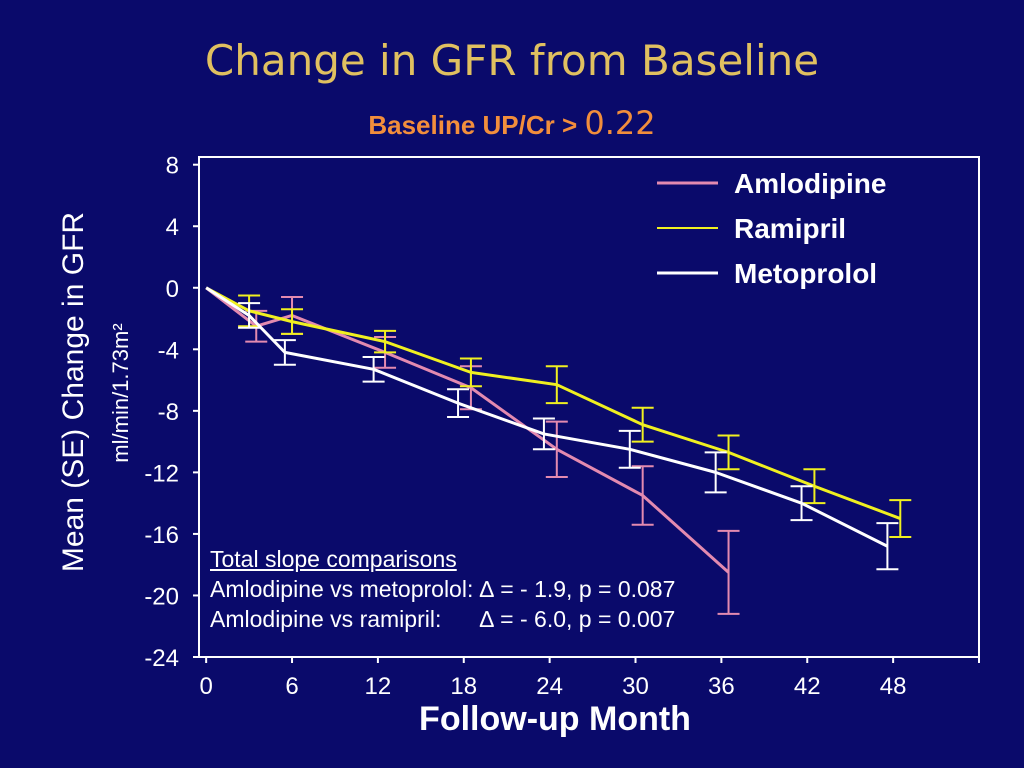 This screenshot has width=1024, height=768. Describe the element at coordinates (810, 183) in the screenshot. I see `legend-label-amlodipine: Amlodipine` at that location.